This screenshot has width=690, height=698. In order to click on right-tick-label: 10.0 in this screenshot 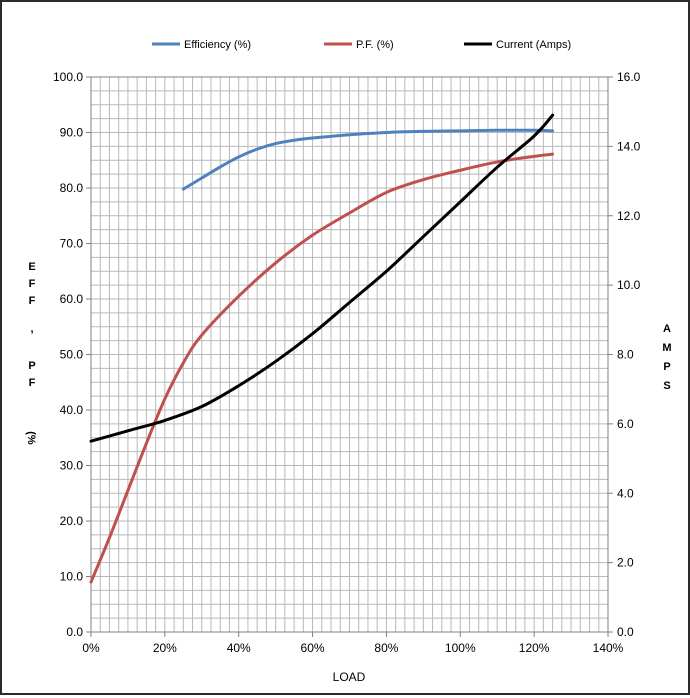, I will do `click(629, 285)`.